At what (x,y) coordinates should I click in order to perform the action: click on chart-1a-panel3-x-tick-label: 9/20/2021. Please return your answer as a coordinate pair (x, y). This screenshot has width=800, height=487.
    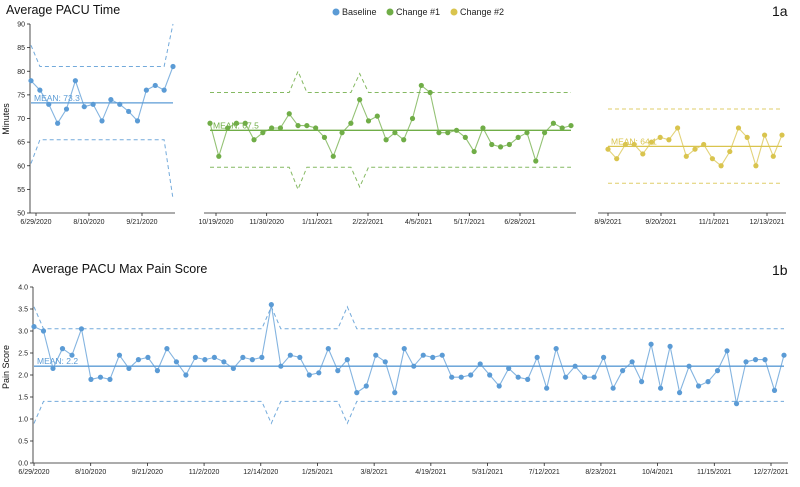
    Looking at the image, I should click on (660, 222).